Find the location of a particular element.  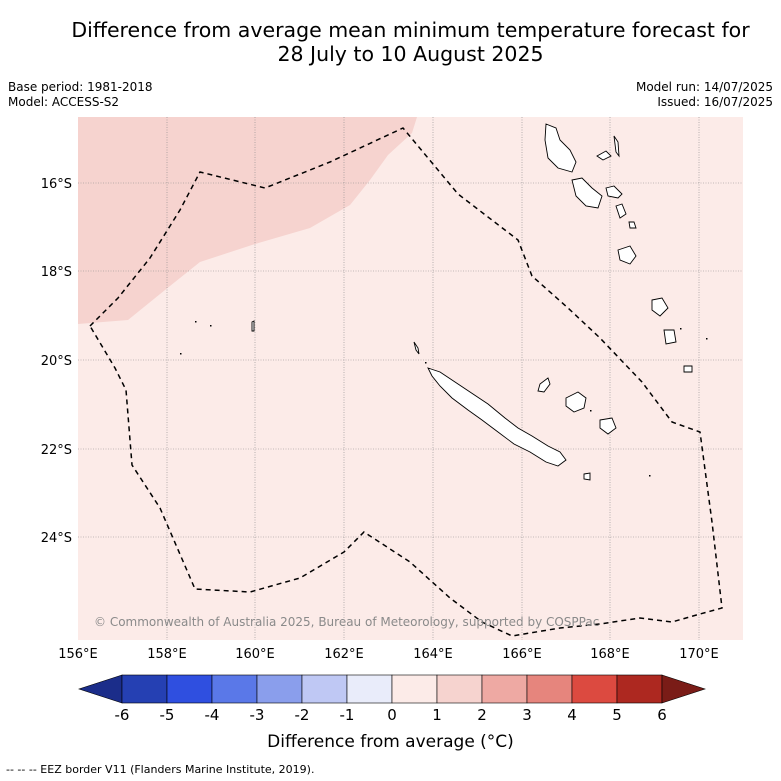

lon-tick-label: 158°E is located at coordinates (167, 654).